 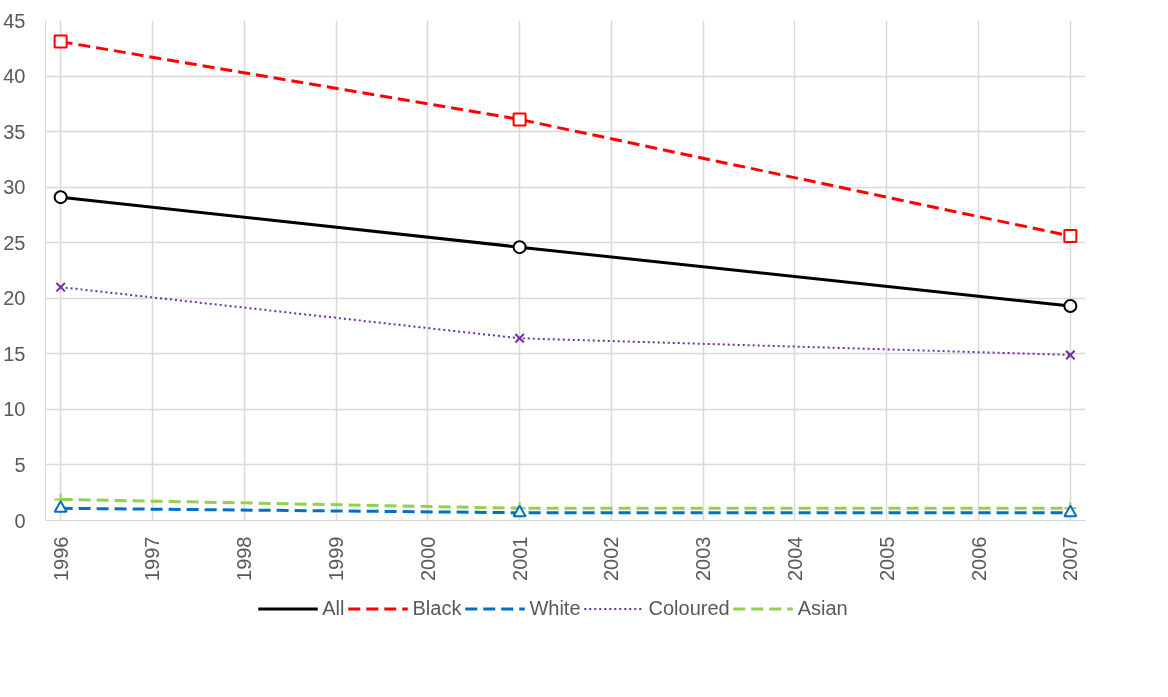 What do you see at coordinates (978, 558) in the screenshot?
I see `x-tick-label: 2006` at bounding box center [978, 558].